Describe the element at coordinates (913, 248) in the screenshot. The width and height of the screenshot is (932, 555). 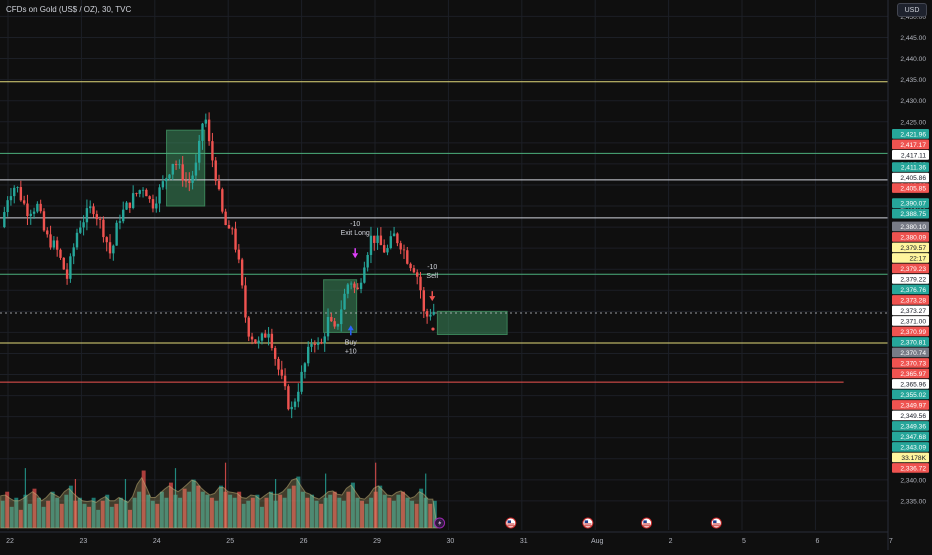
I see `price-label-text: 2,379.57` at that location.